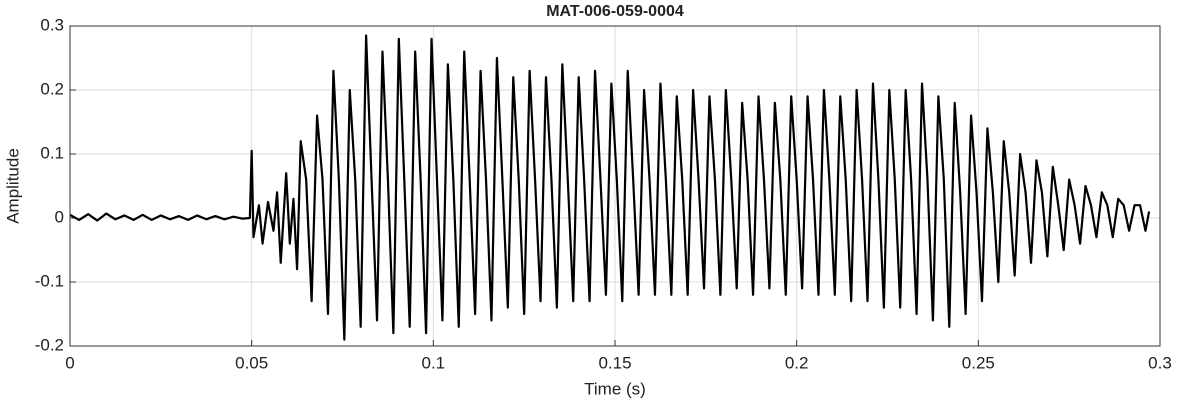 This screenshot has height=404, width=1177. Describe the element at coordinates (59, 216) in the screenshot. I see `y-tick-label: 0` at that location.